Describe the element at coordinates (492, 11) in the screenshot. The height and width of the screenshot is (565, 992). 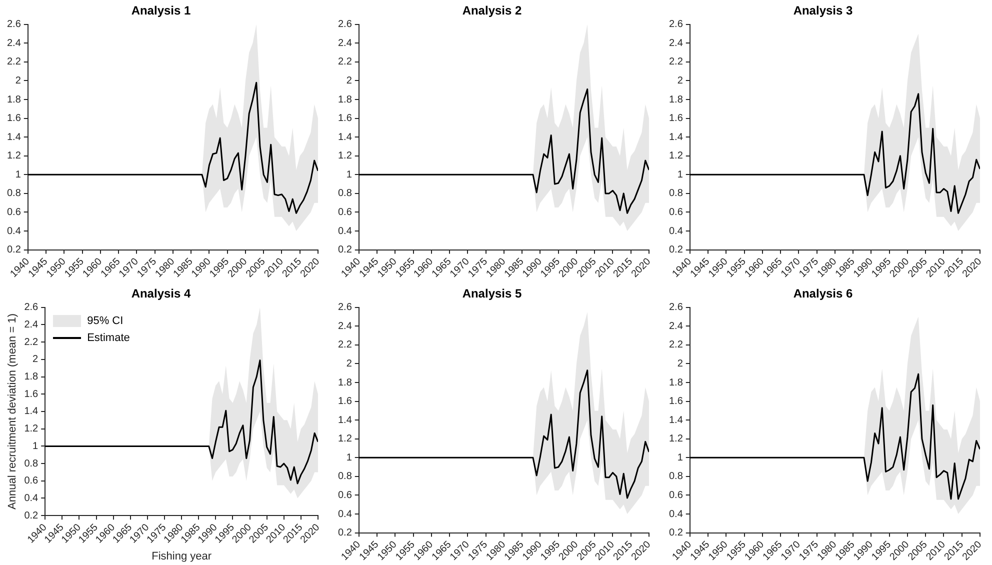
I see `chart-title: Analysis 2` at that location.